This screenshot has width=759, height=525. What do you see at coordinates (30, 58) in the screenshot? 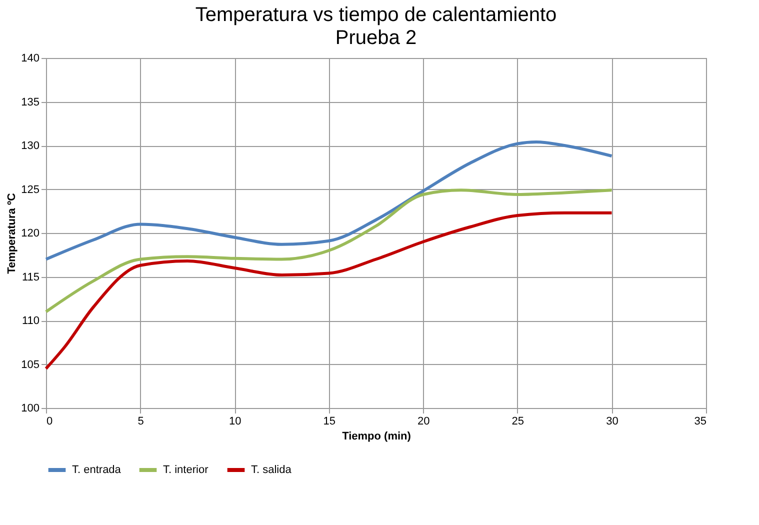
I see `y-tick-label: 140` at bounding box center [30, 58].